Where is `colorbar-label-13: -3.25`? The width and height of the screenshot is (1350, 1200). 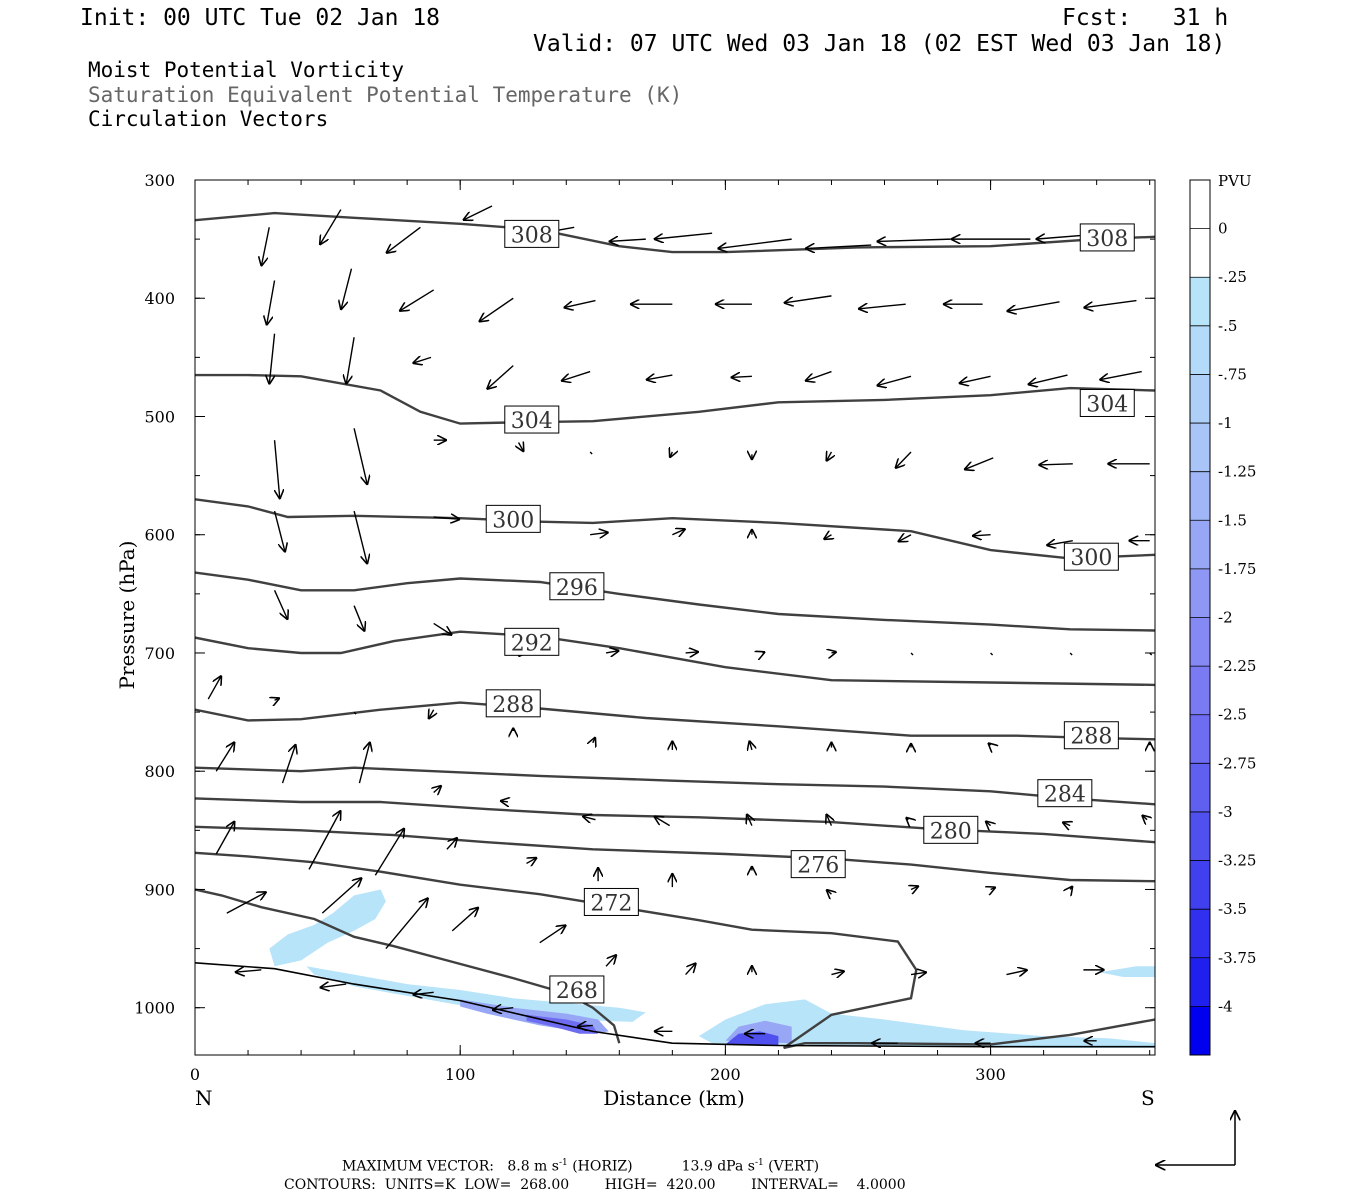
colorbar-label-13: -3.25 is located at coordinates (1237, 861).